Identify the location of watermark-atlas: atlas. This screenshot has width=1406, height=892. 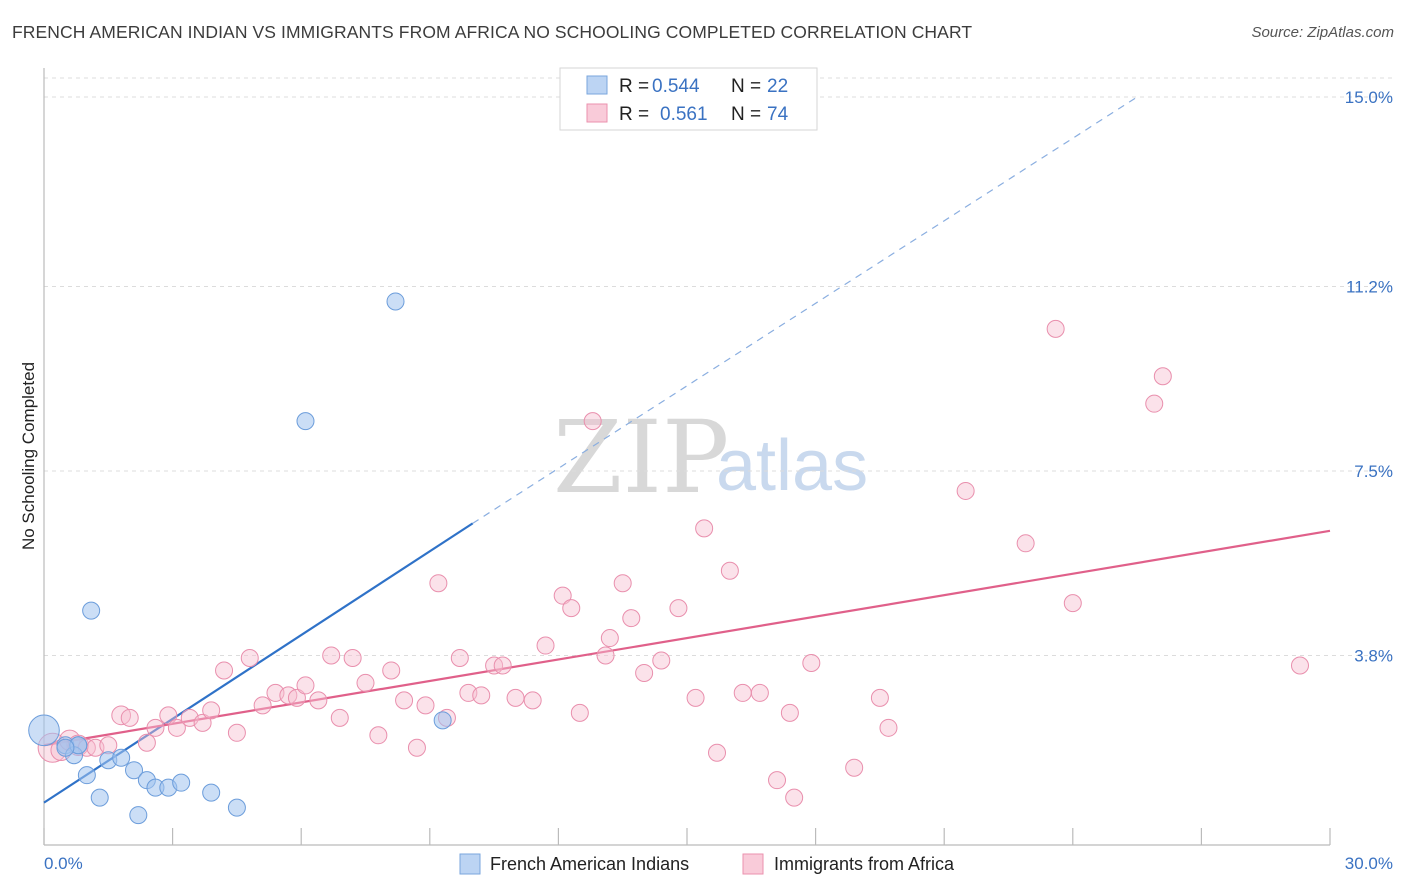
(792, 466).